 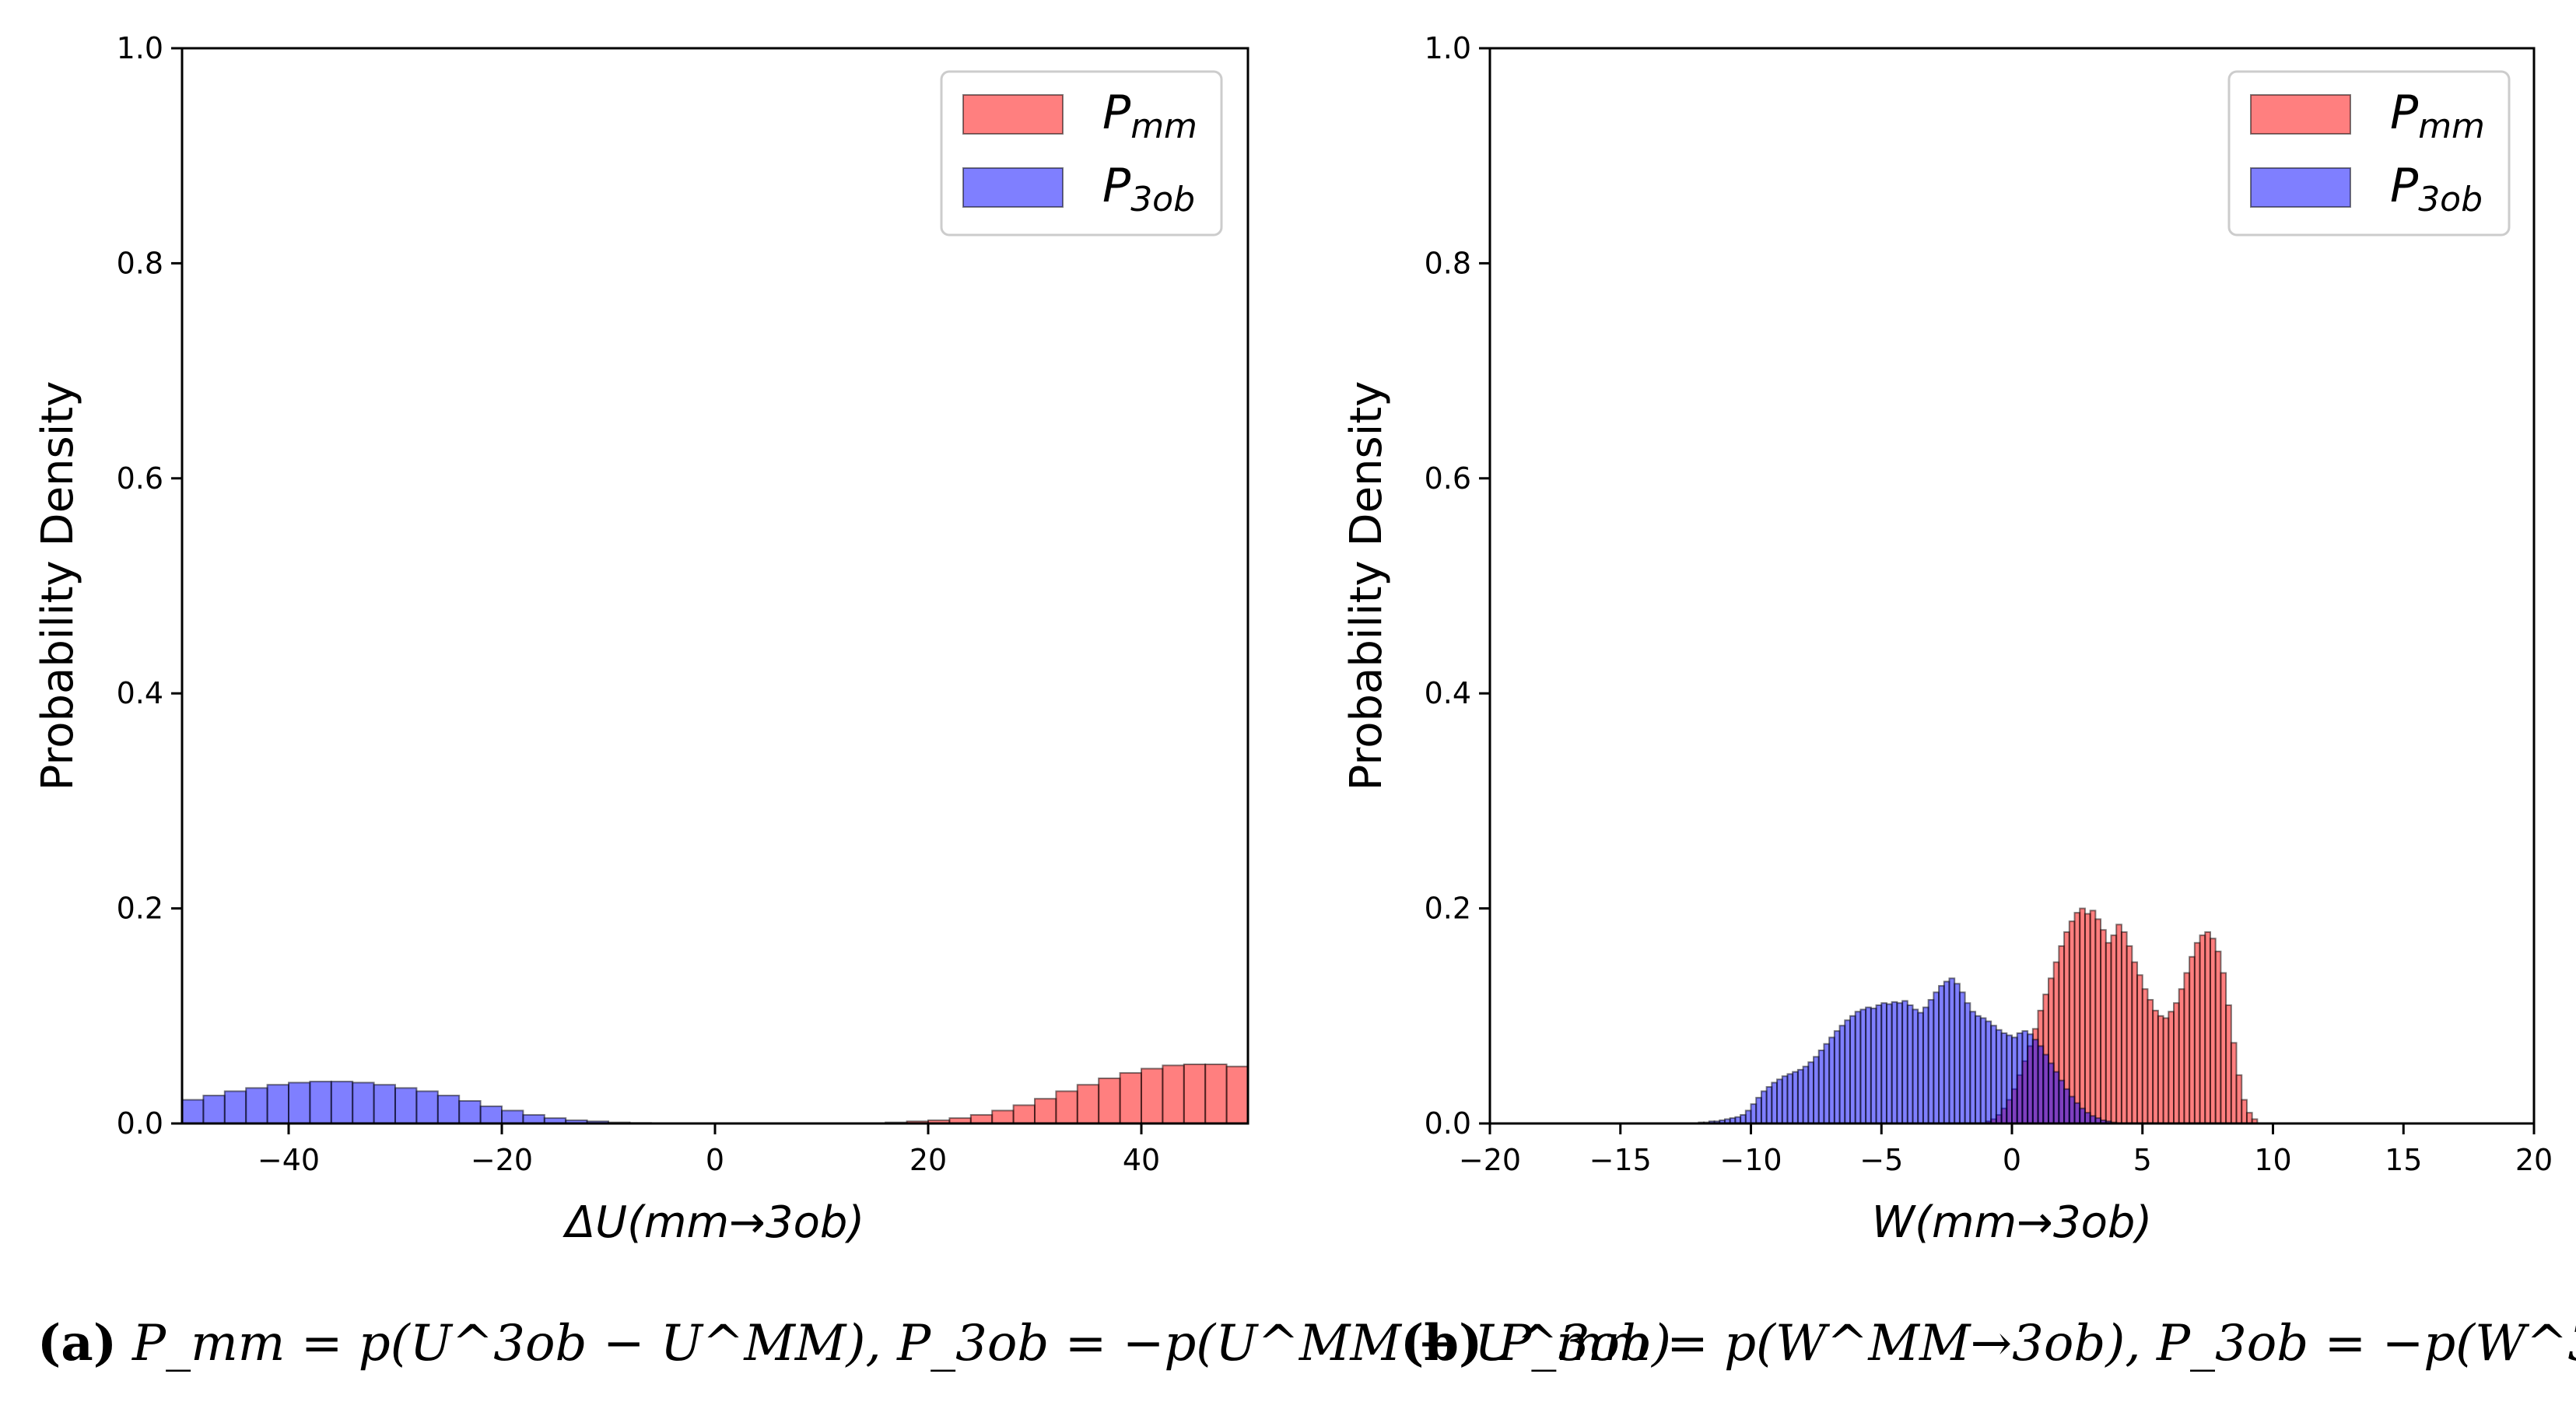 I want to click on y-tick-label-b-0: 0.0, so click(x=1448, y=1123).